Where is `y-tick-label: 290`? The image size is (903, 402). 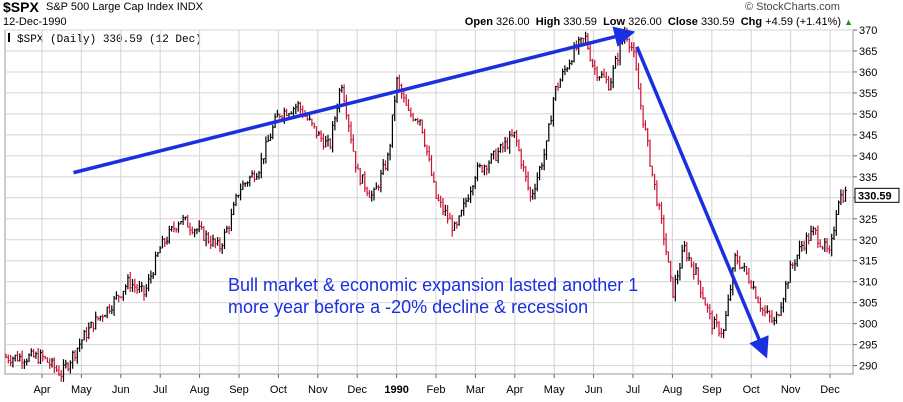 y-tick-label: 290 is located at coordinates (868, 367).